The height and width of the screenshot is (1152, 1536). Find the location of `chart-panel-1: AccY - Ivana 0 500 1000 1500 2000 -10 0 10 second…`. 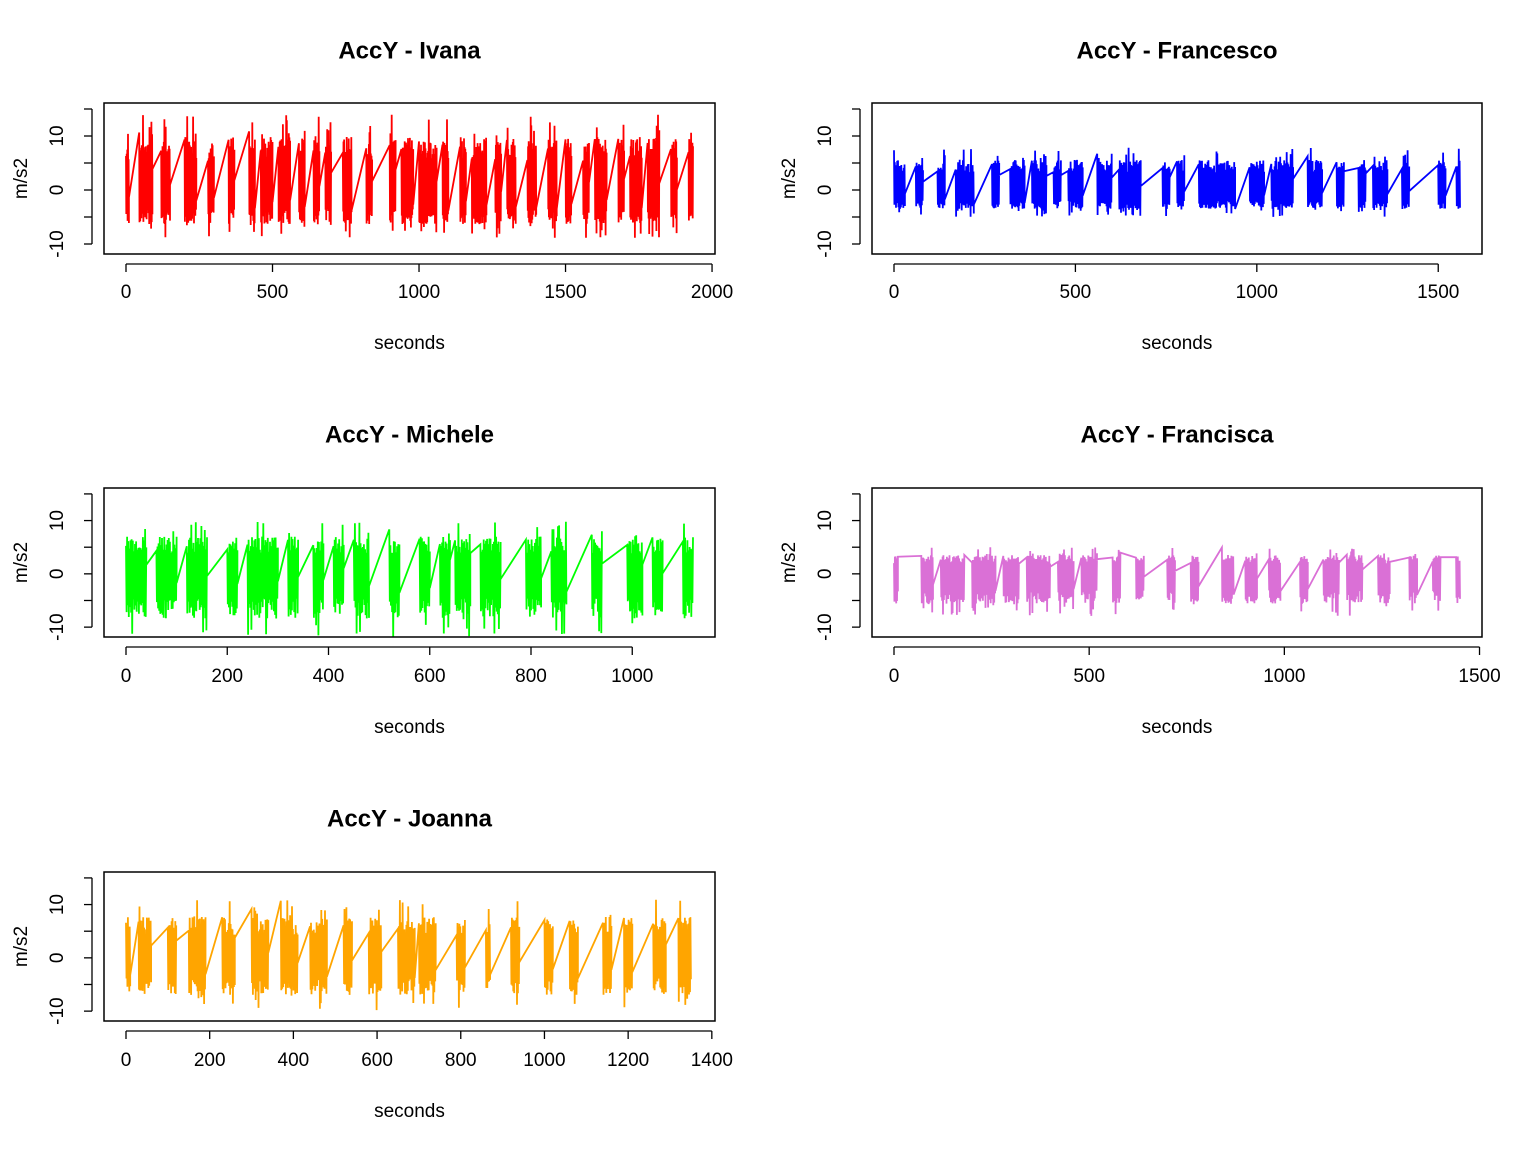

chart-panel-1: AccY - Ivana 0 500 1000 1500 2000 -10 0 10 second… is located at coordinates (372, 195).